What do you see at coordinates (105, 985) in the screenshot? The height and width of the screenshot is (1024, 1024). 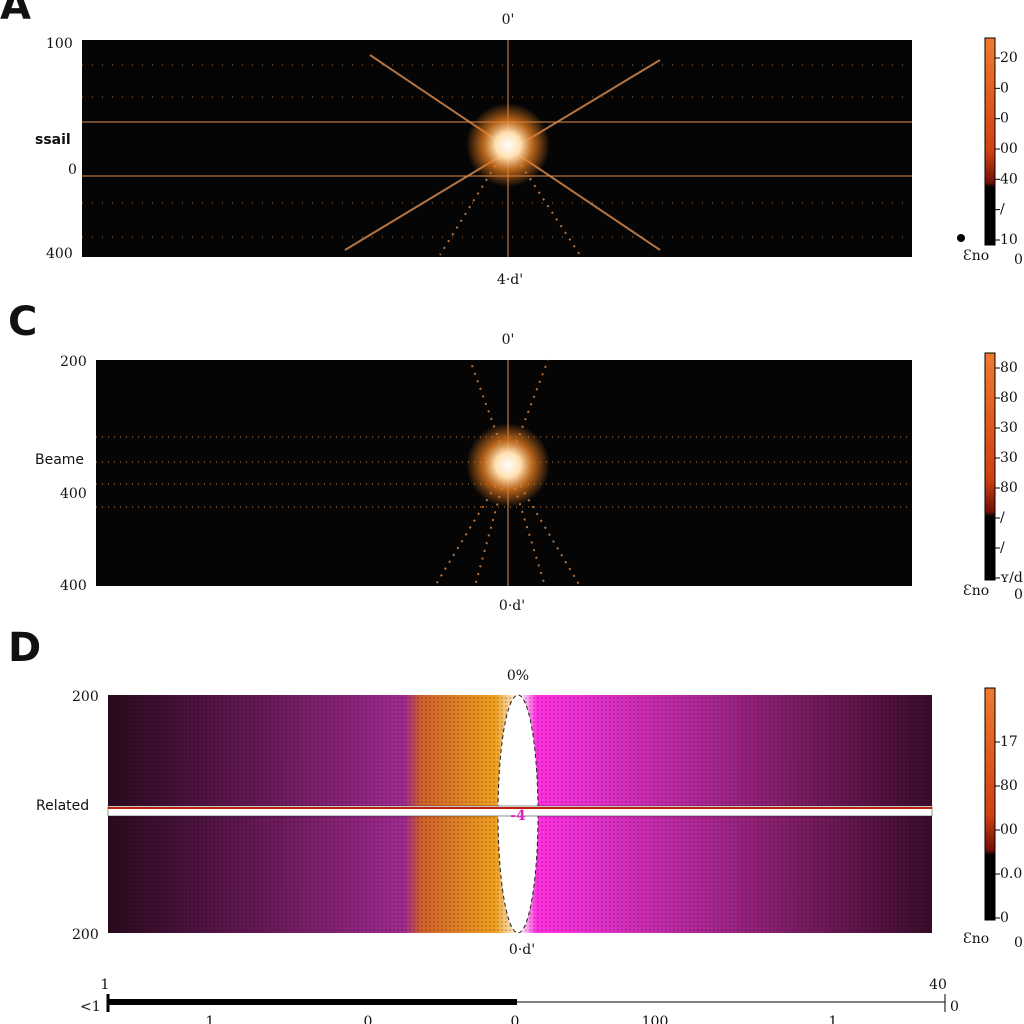 I see `axis-label: 1` at bounding box center [105, 985].